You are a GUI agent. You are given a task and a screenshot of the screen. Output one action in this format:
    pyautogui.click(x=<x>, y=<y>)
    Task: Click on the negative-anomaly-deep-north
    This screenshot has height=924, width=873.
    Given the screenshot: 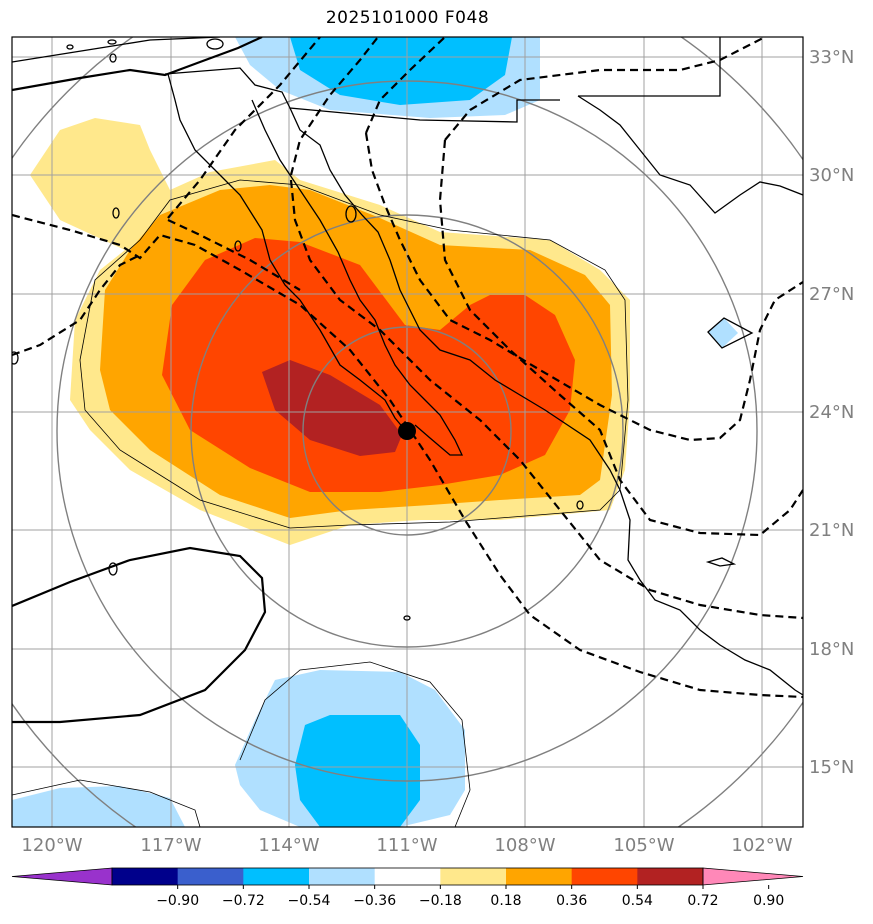 What is the action you would take?
    pyautogui.click(x=401, y=71)
    